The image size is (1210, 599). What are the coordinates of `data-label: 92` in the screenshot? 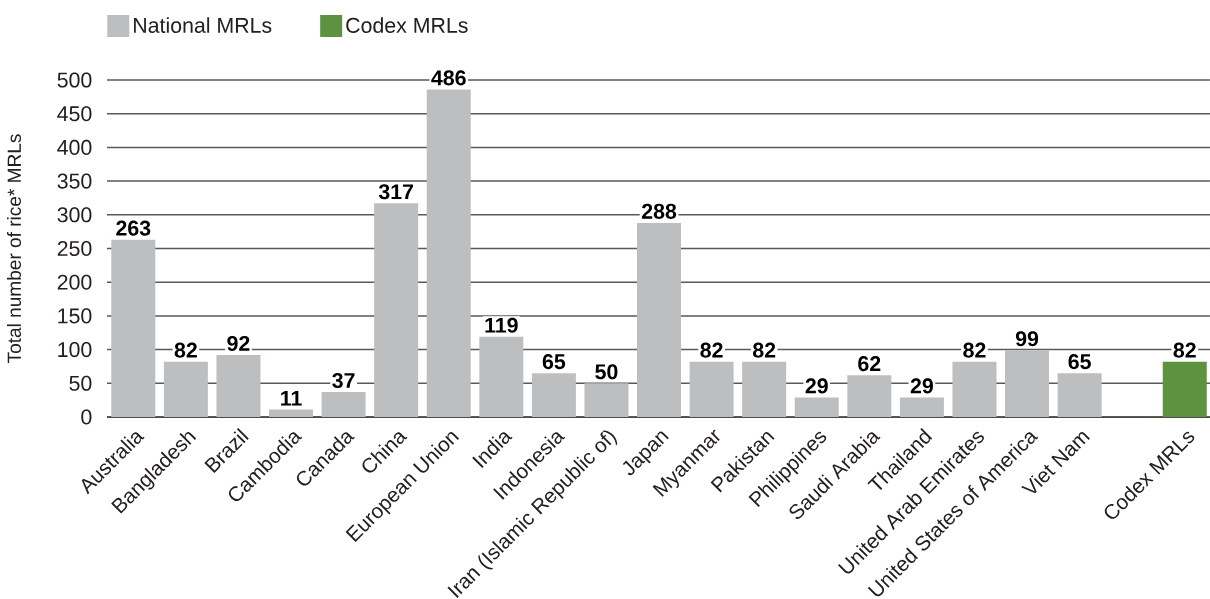 It's located at (238, 343).